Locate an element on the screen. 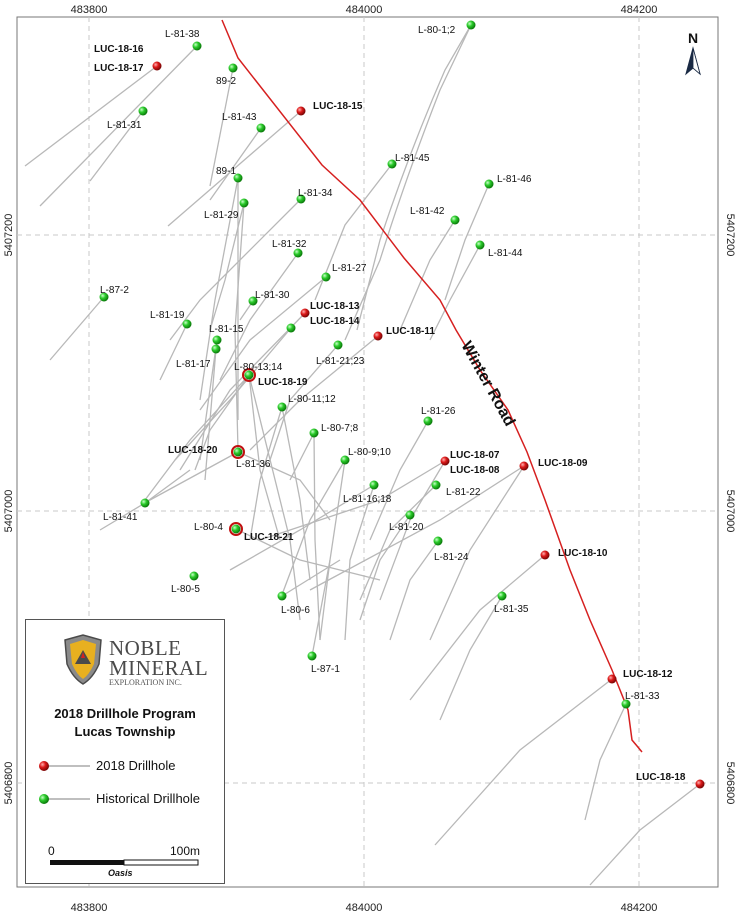 This screenshot has height=918, width=735. label-L-81-17: L-81-17 is located at coordinates (193, 364).